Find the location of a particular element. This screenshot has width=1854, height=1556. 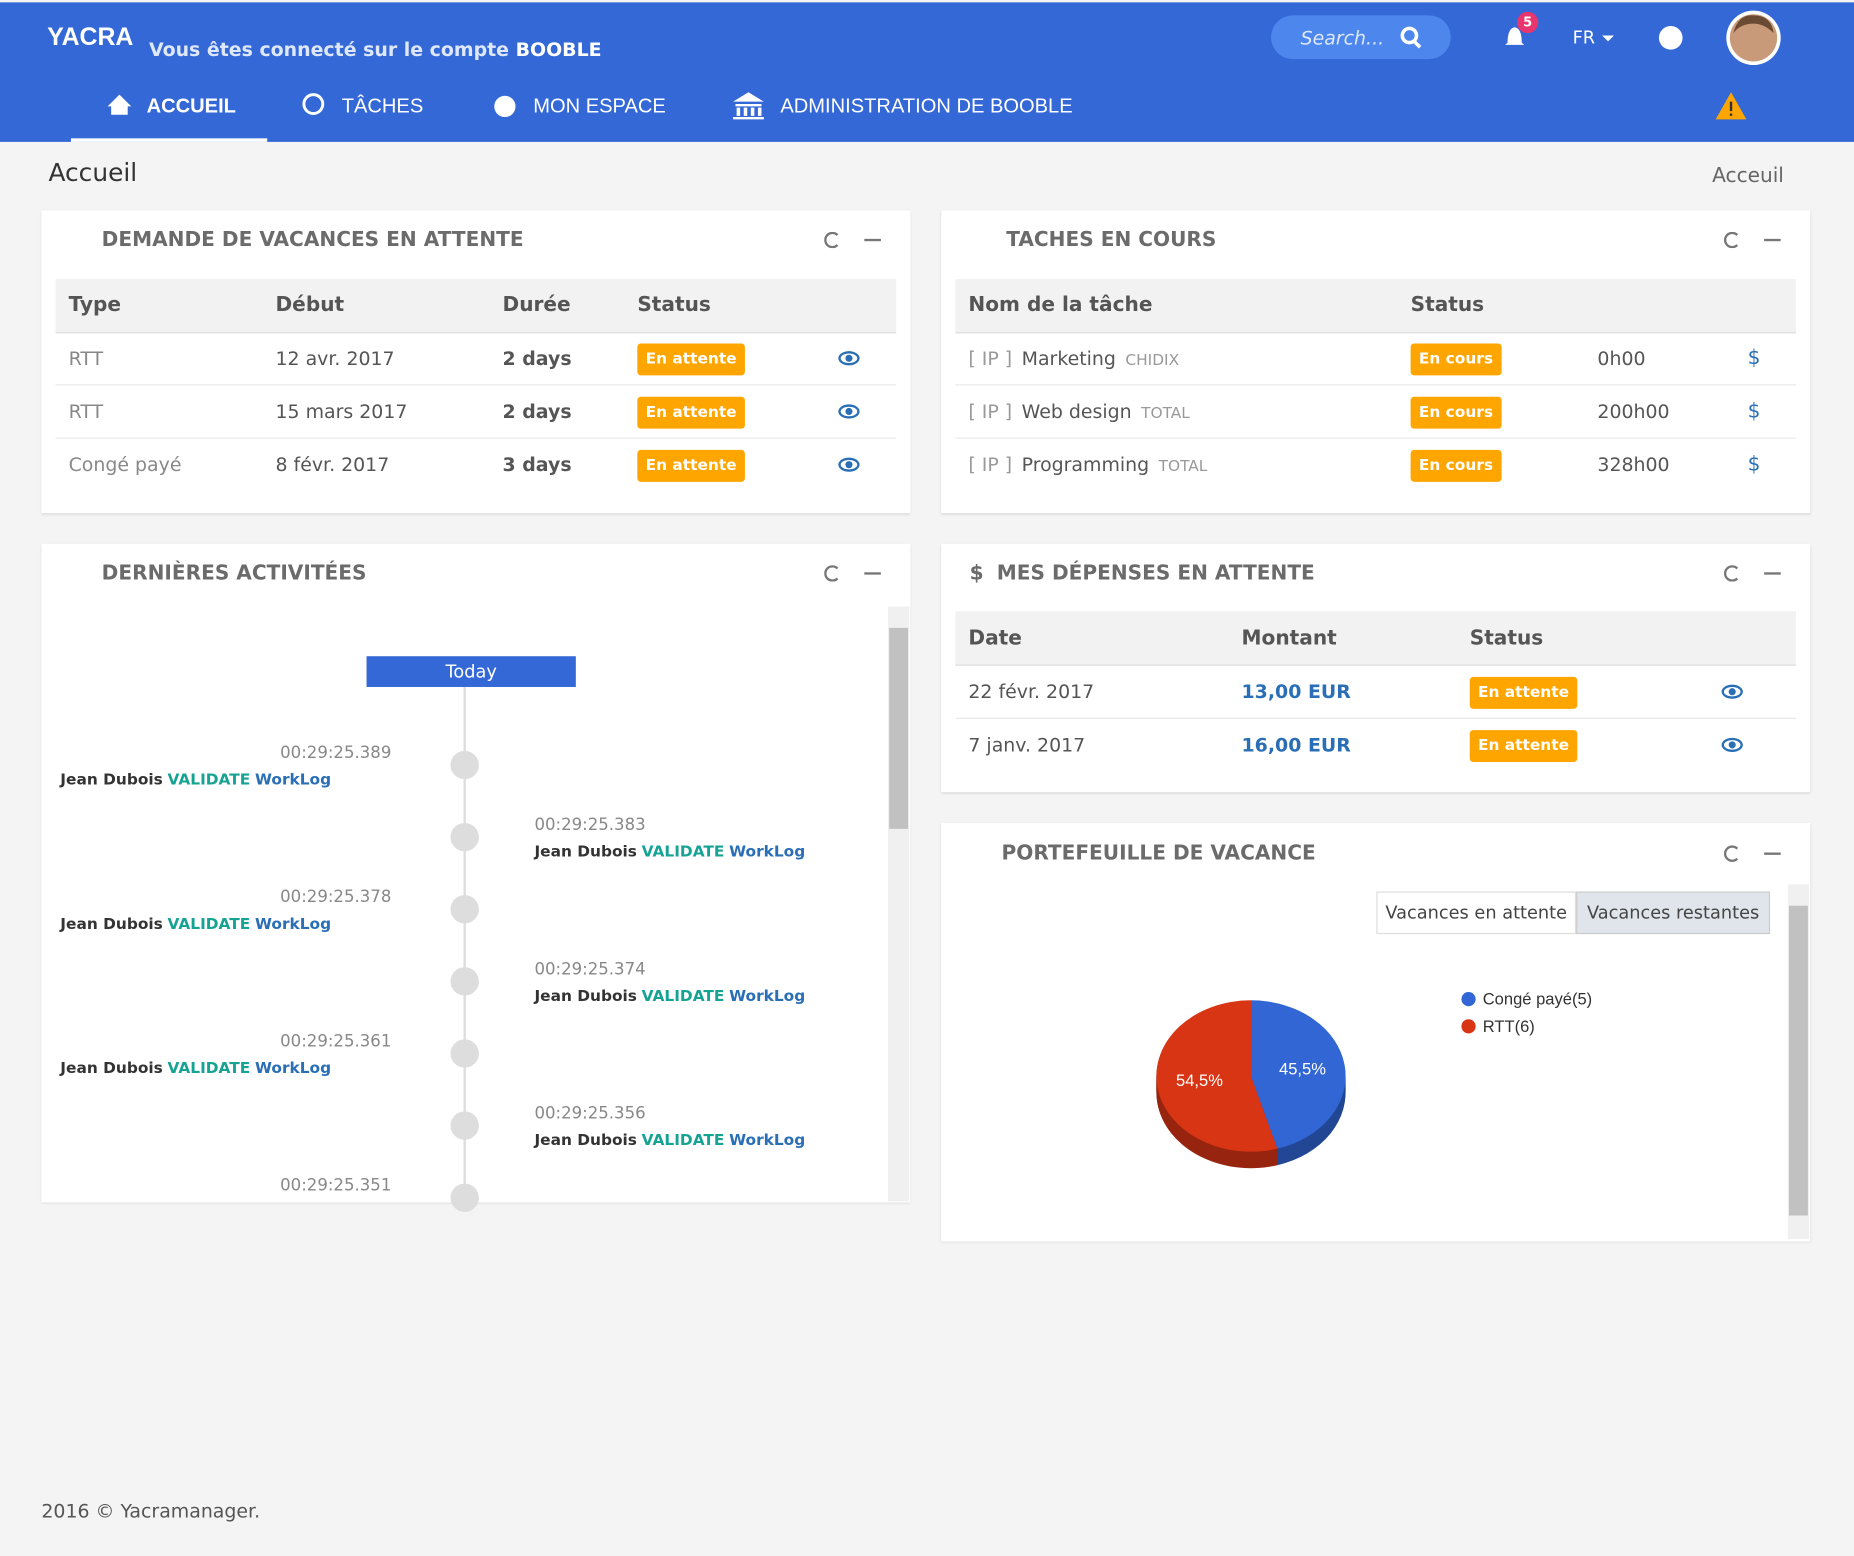

breadcrumb: Acceuil is located at coordinates (1748, 176).